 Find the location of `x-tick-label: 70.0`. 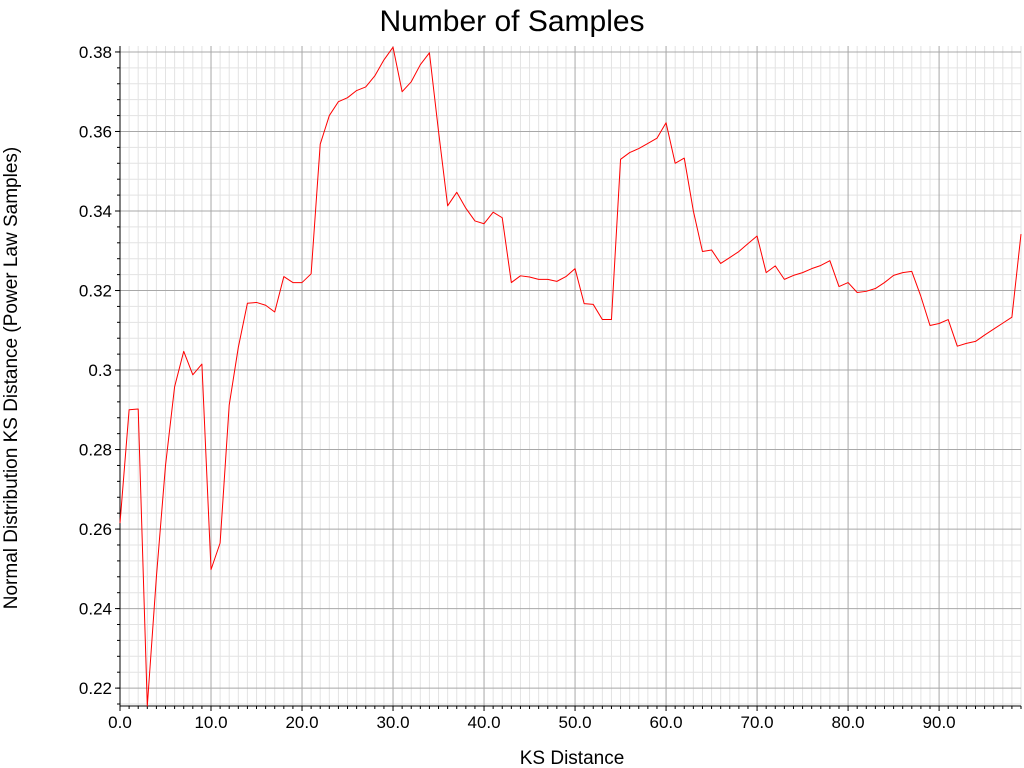

x-tick-label: 70.0 is located at coordinates (757, 722).